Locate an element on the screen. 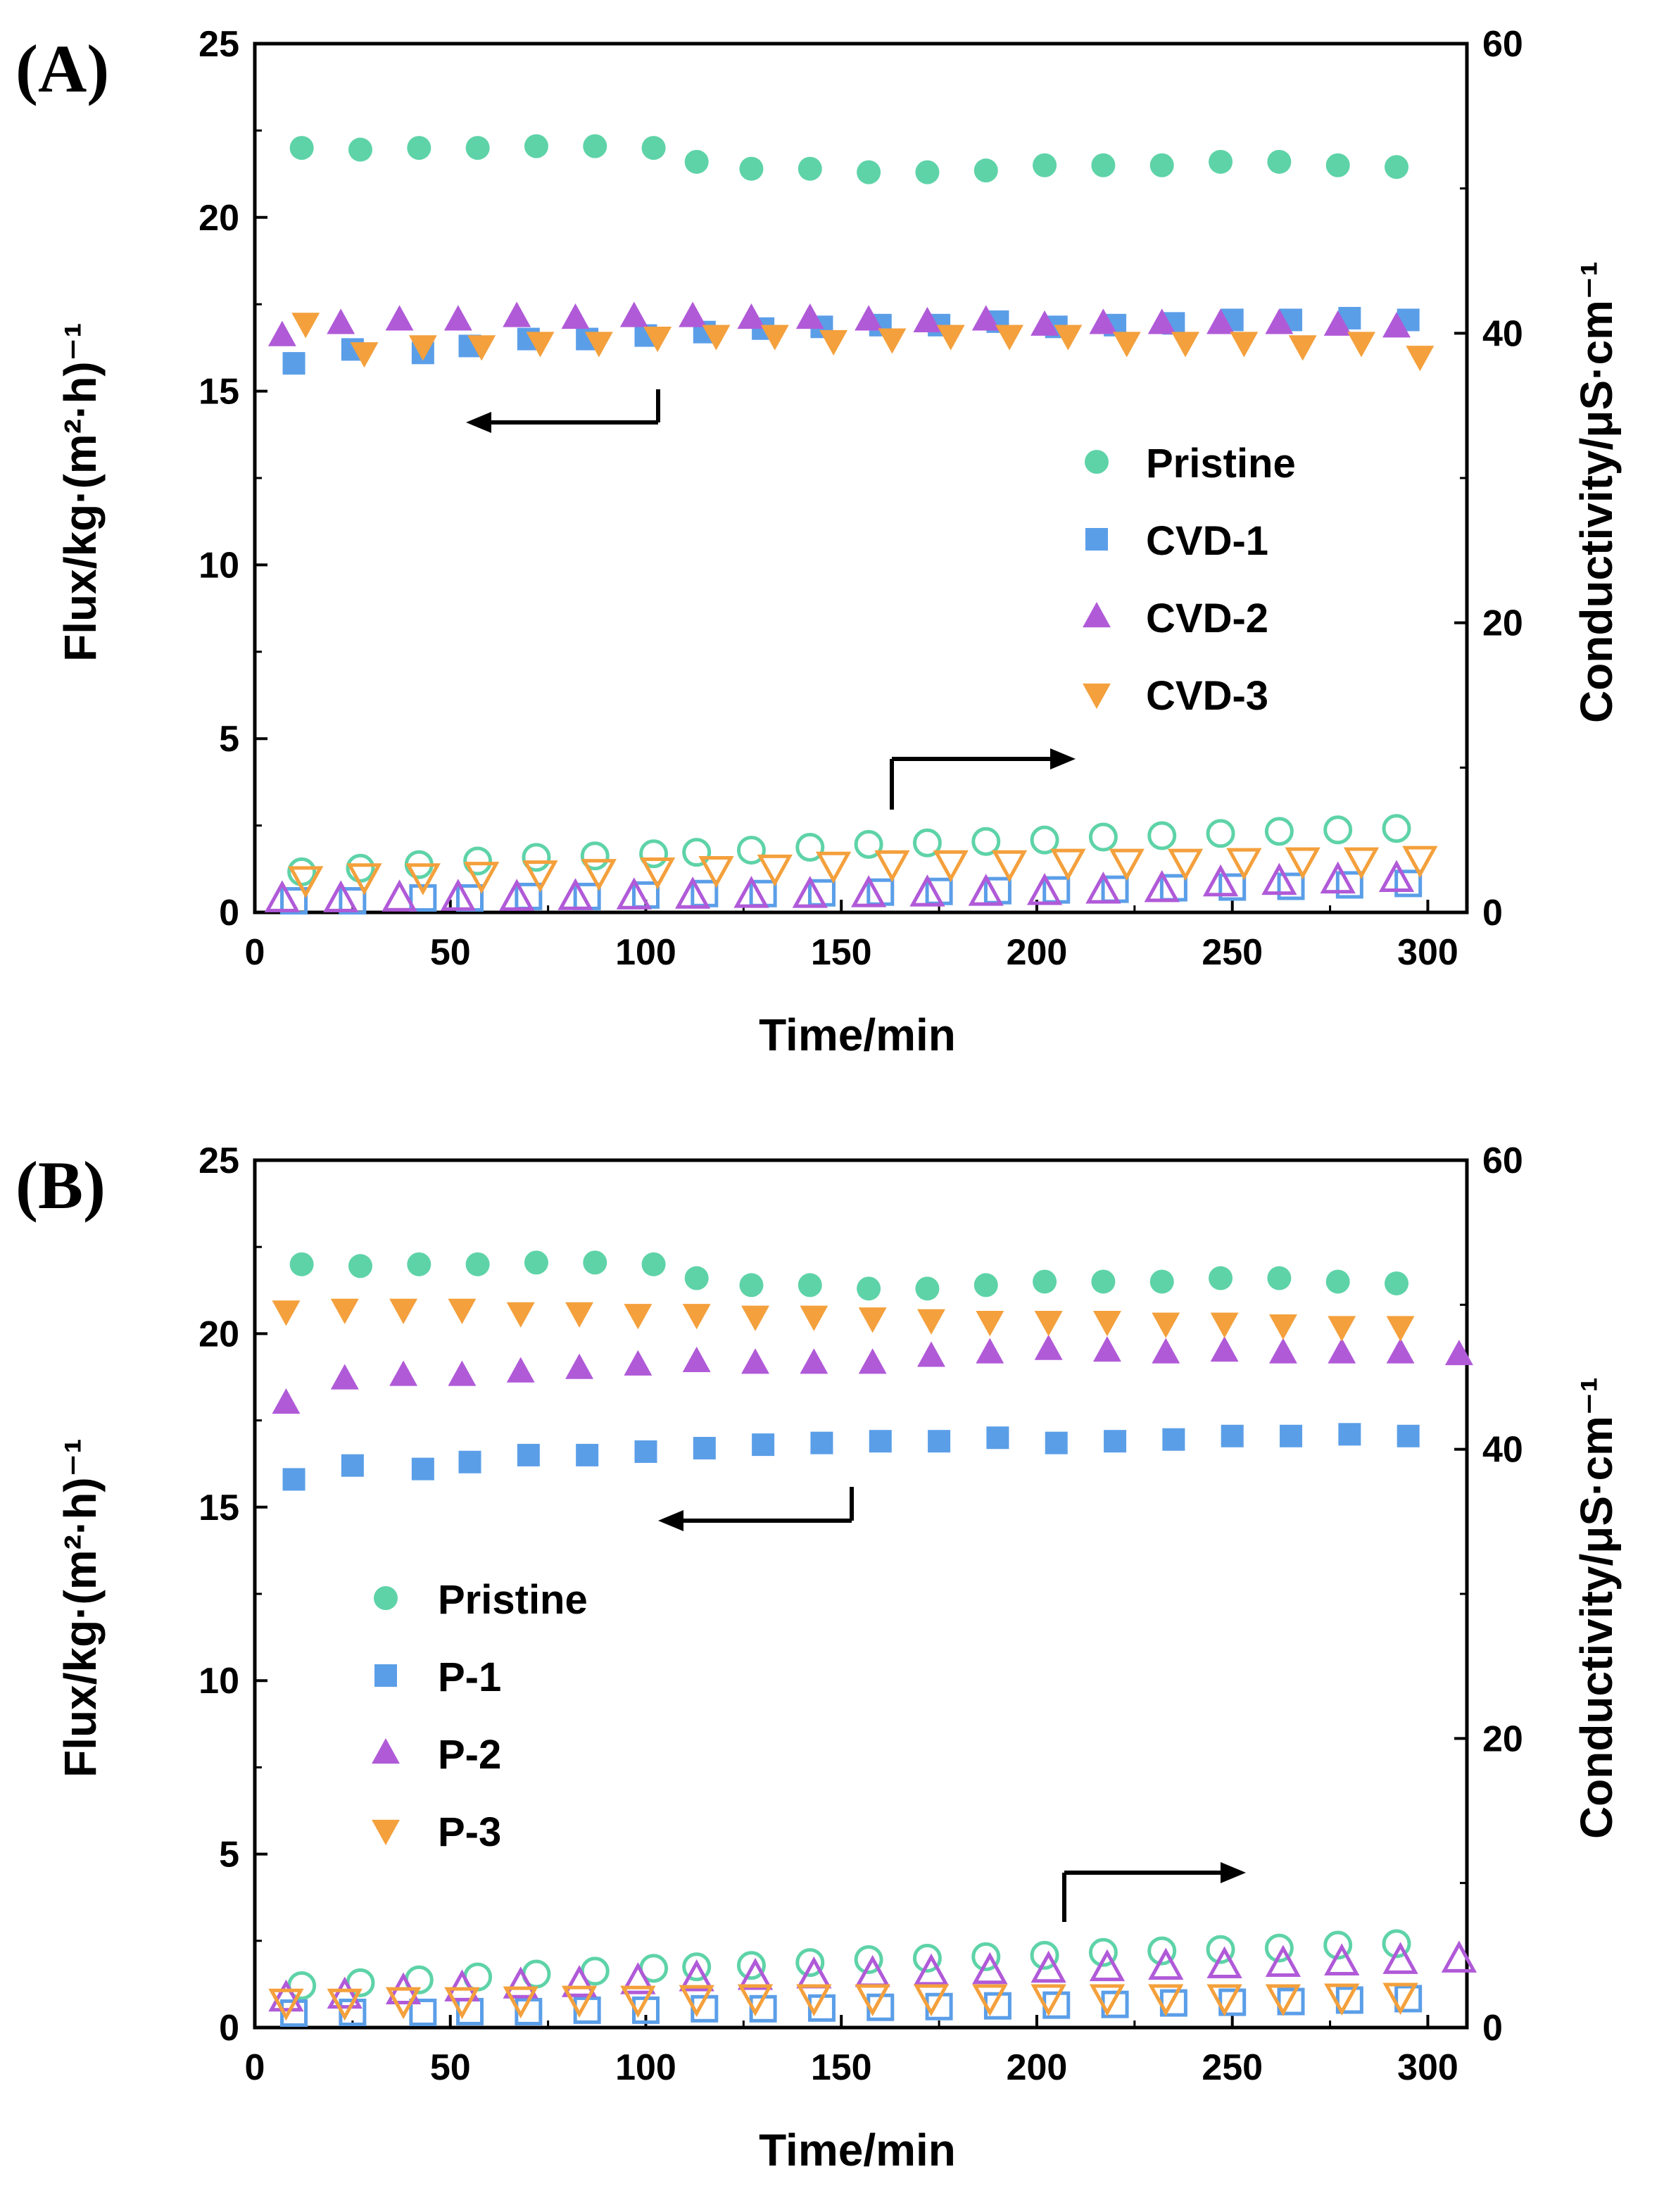 The image size is (1664, 2212). legend-label: CVD-3 is located at coordinates (1207, 696).